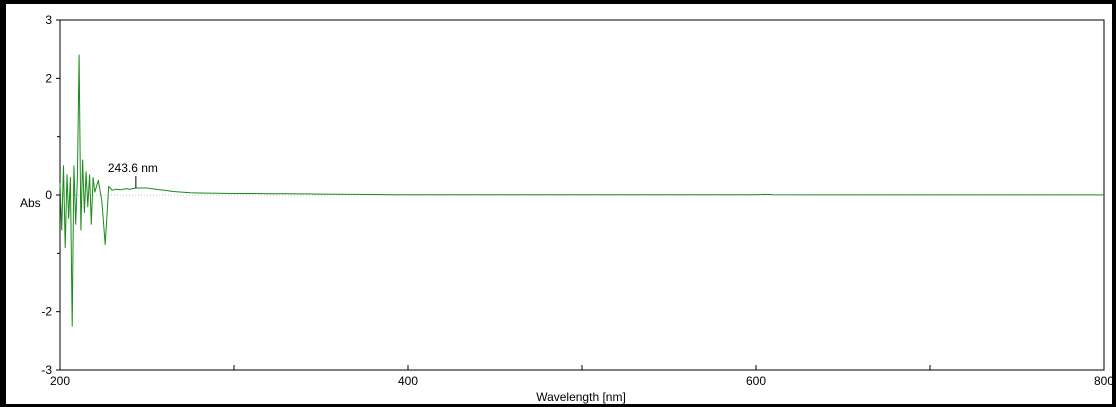 The image size is (1116, 407). I want to click on x-tick-label: 400, so click(408, 381).